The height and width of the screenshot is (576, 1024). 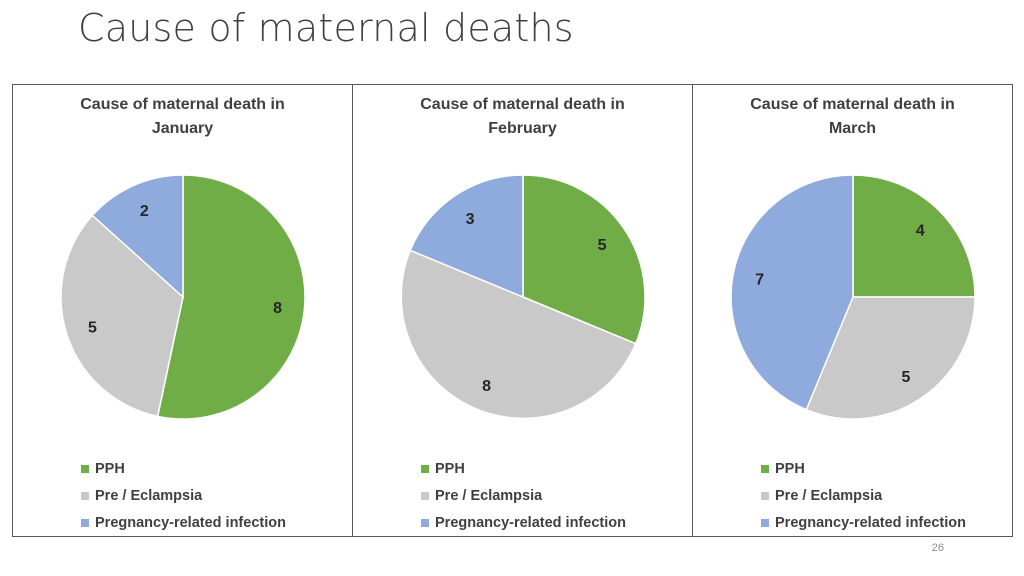 I want to click on chart-title: Cause of maternal death in February, so click(x=522, y=116).